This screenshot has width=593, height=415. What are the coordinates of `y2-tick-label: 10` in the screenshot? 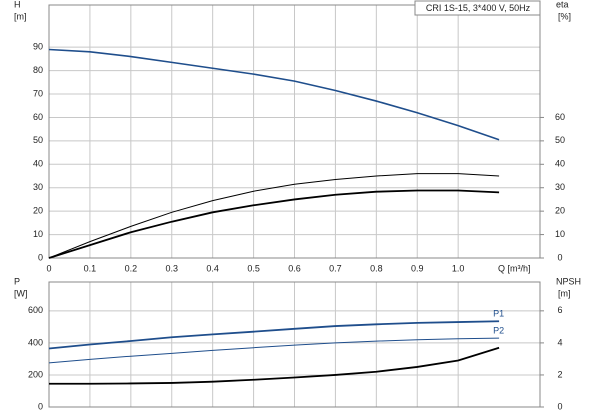 It's located at (560, 234).